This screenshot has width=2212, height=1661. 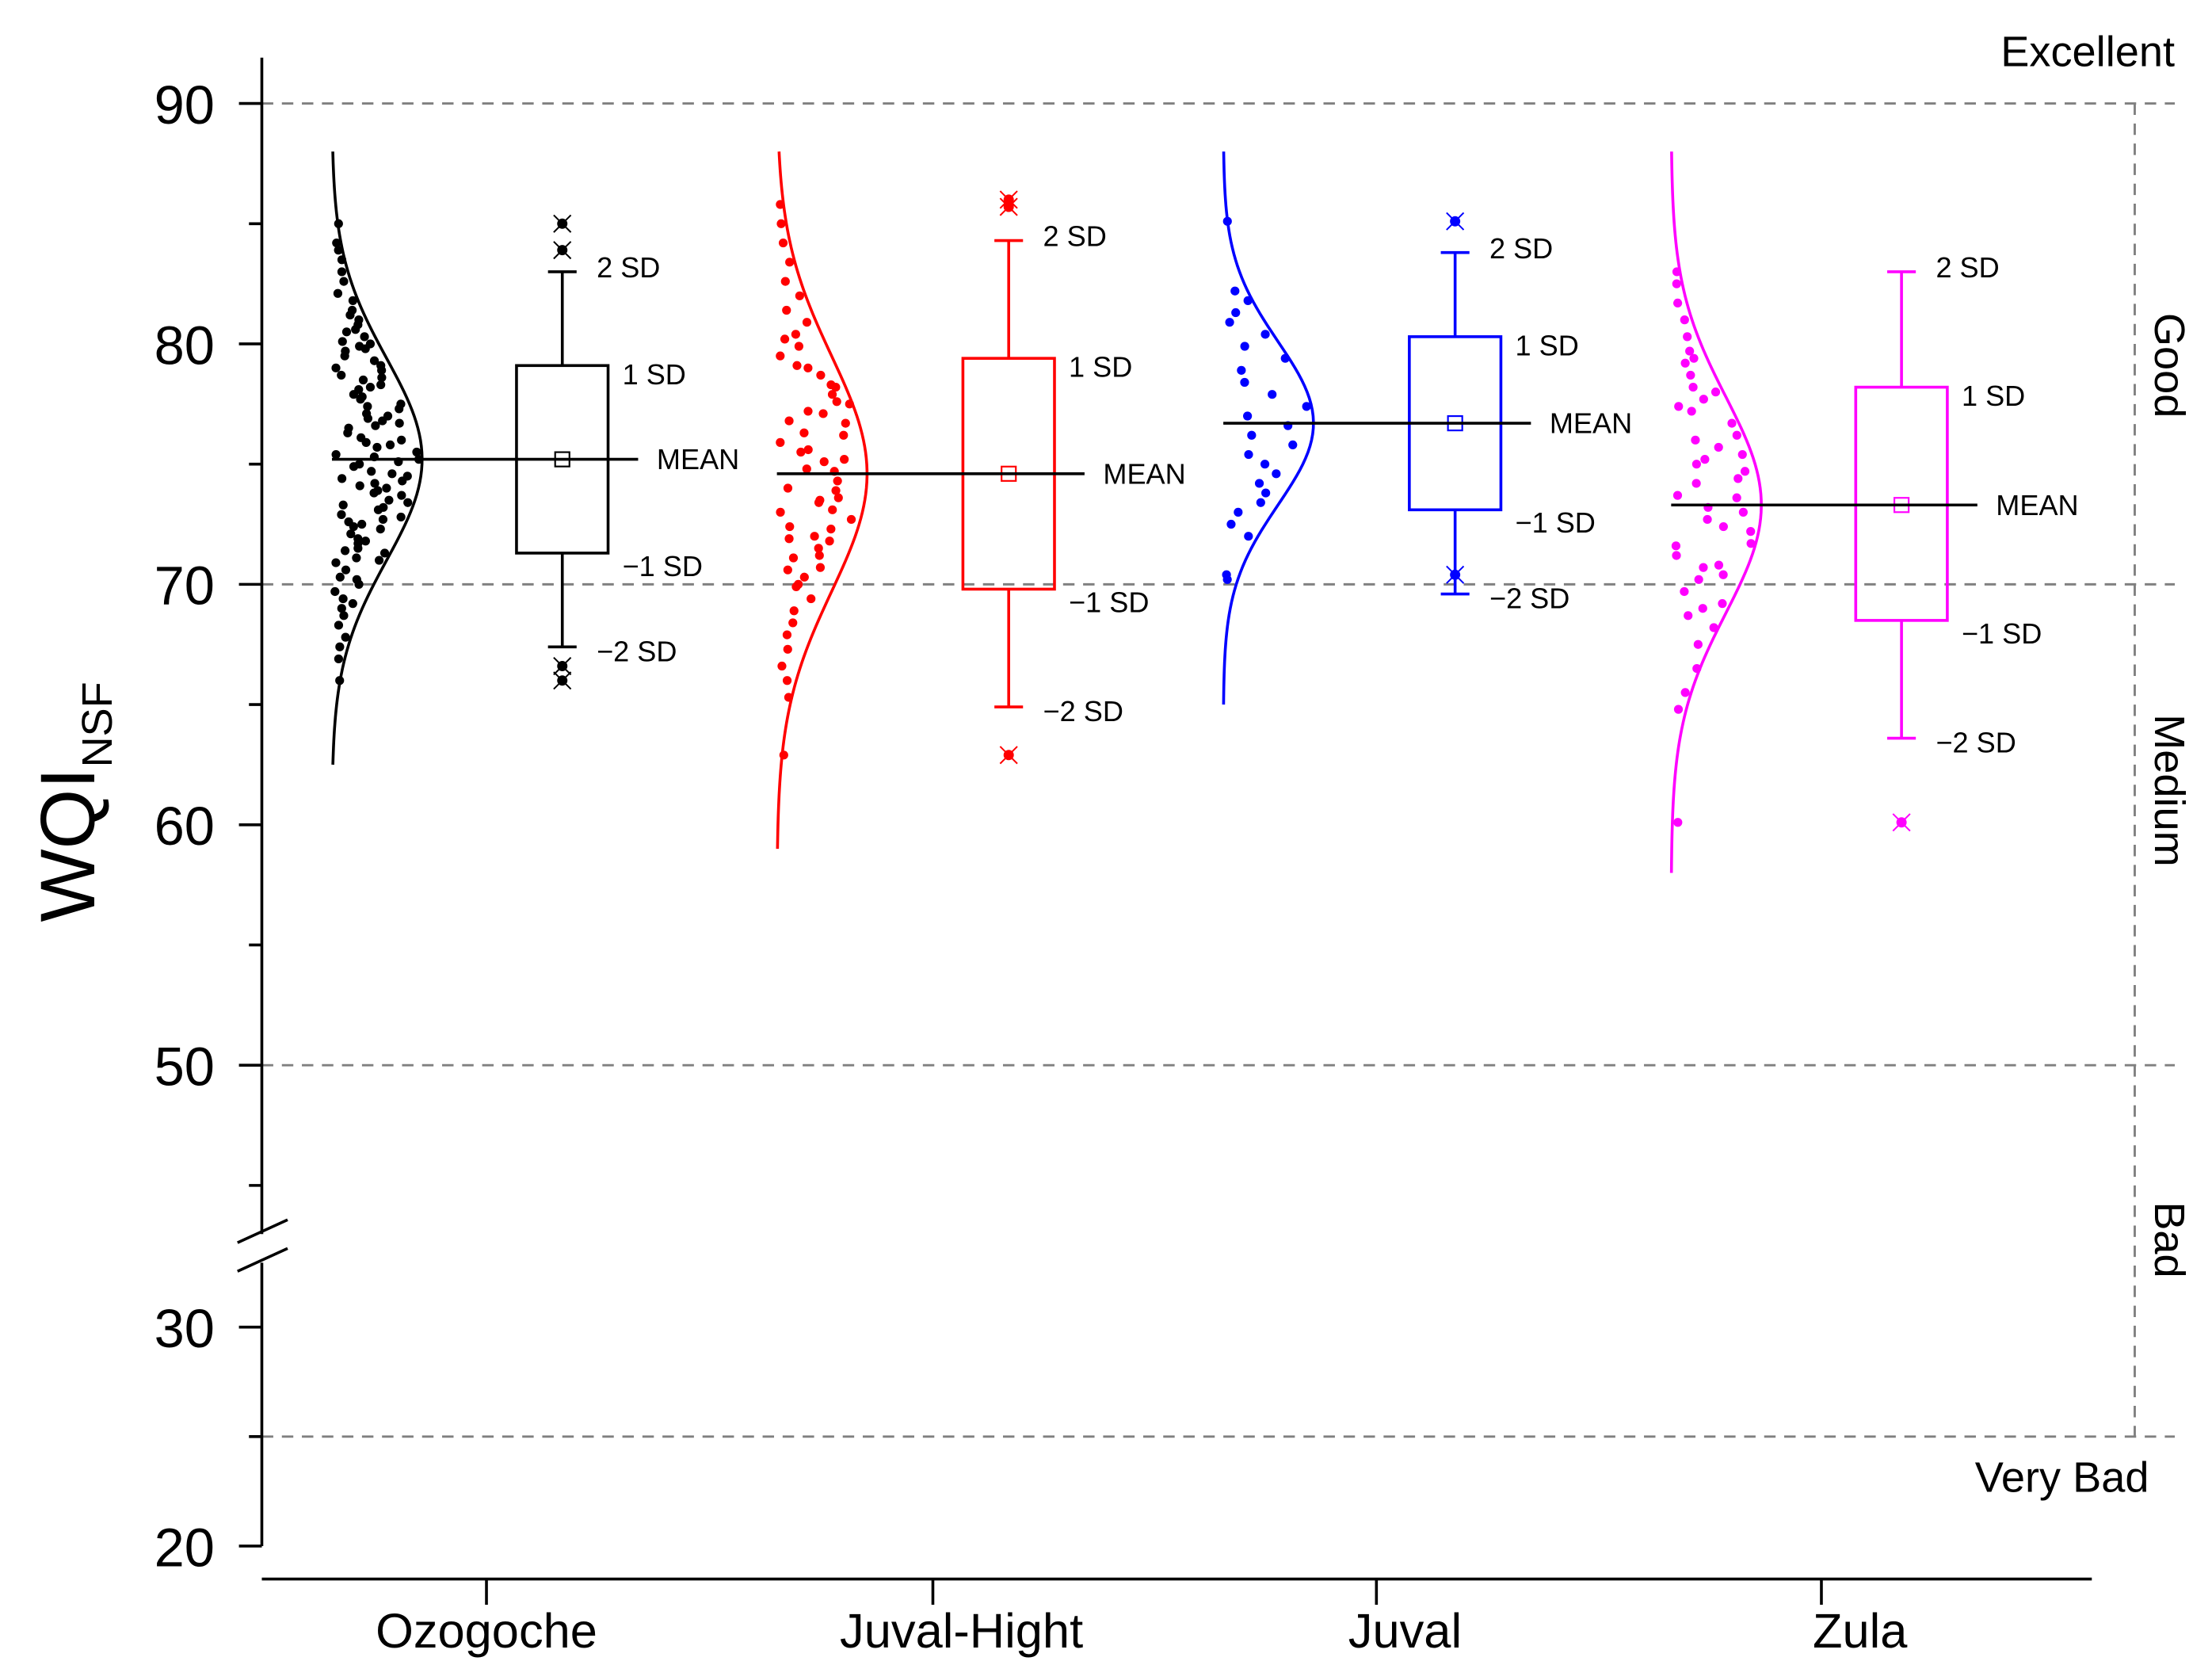 What do you see at coordinates (184, 105) in the screenshot?
I see `y-tick-label: 90` at bounding box center [184, 105].